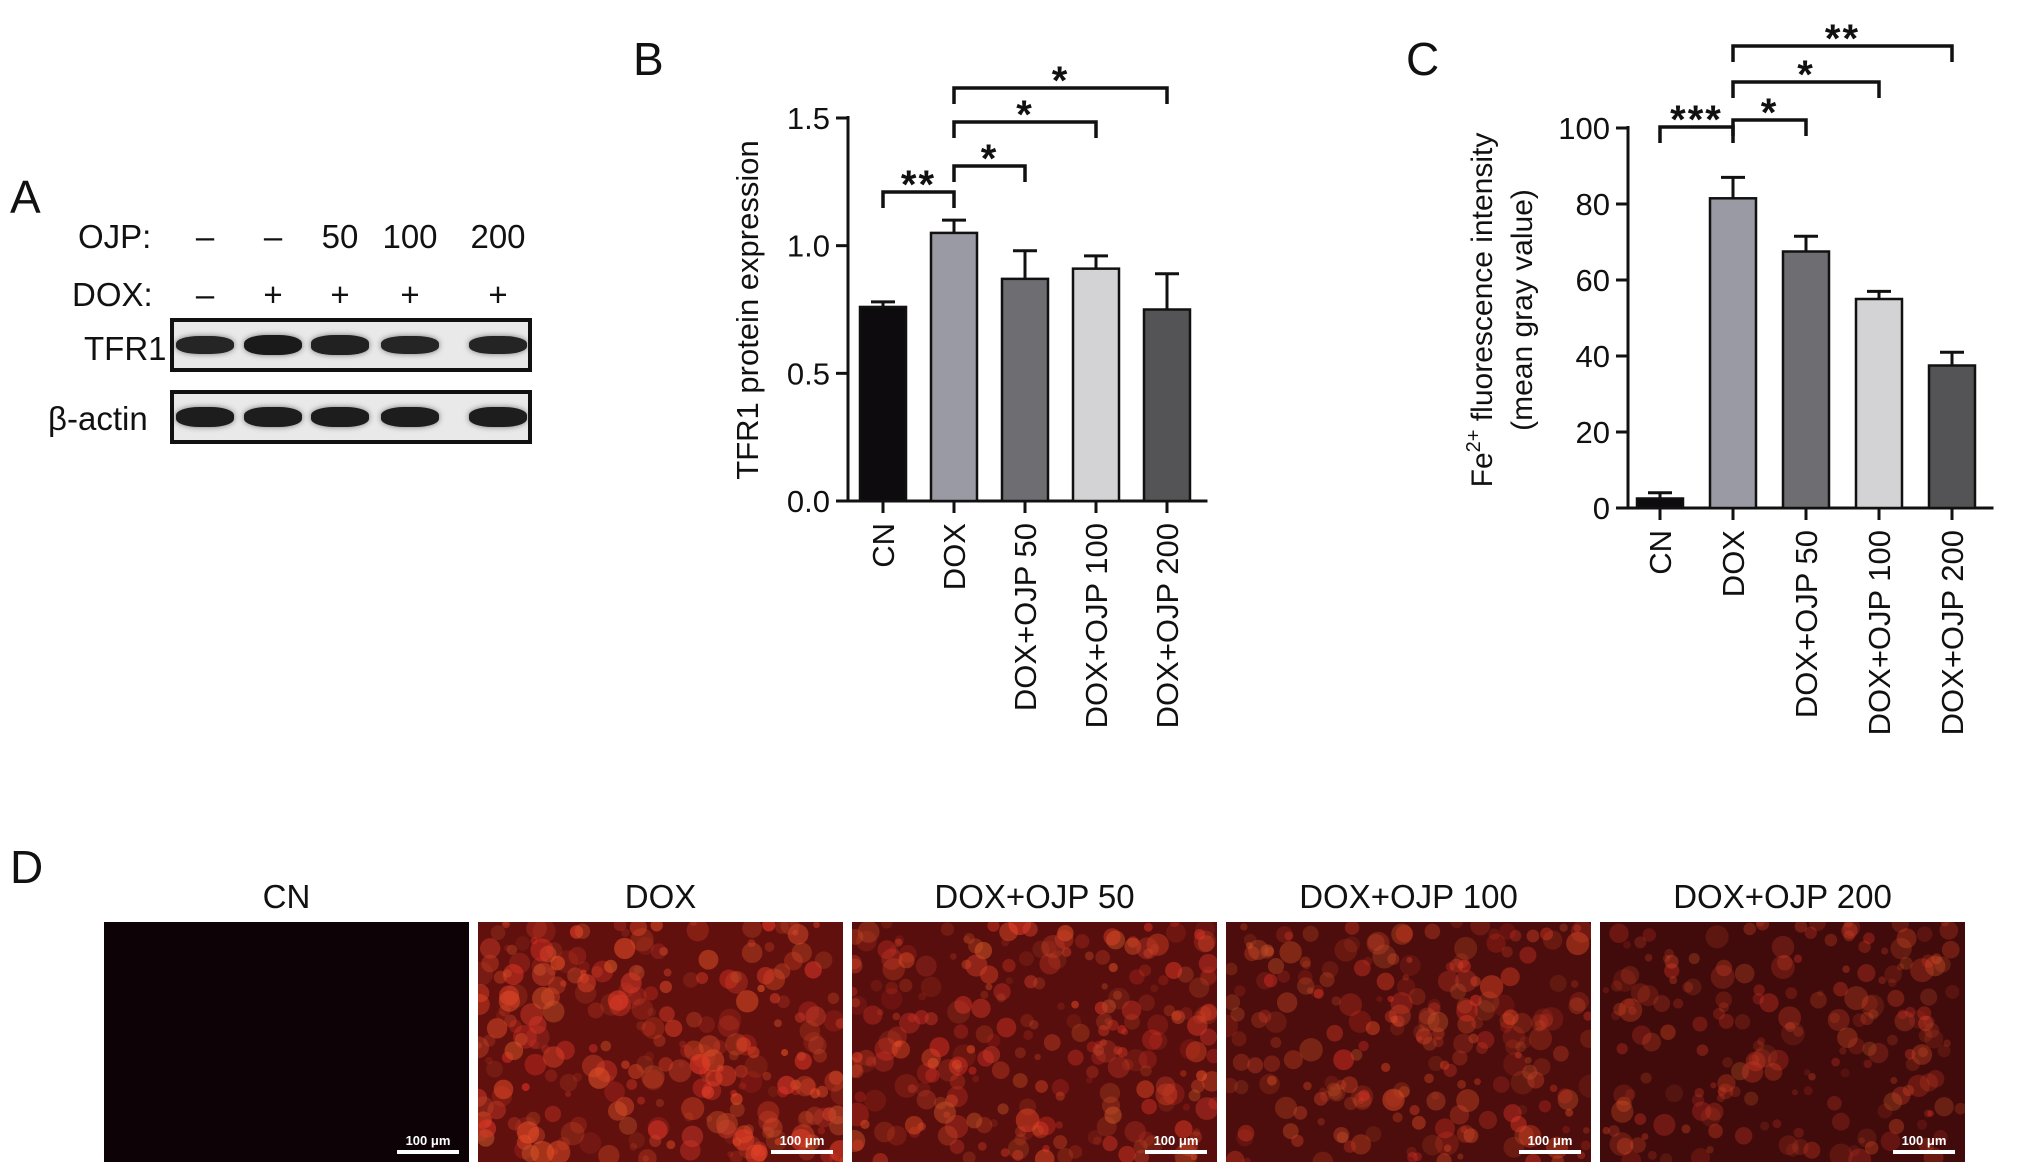  Describe the element at coordinates (1924, 1144) in the screenshot. I see `scale-bar: 100 μm` at that location.